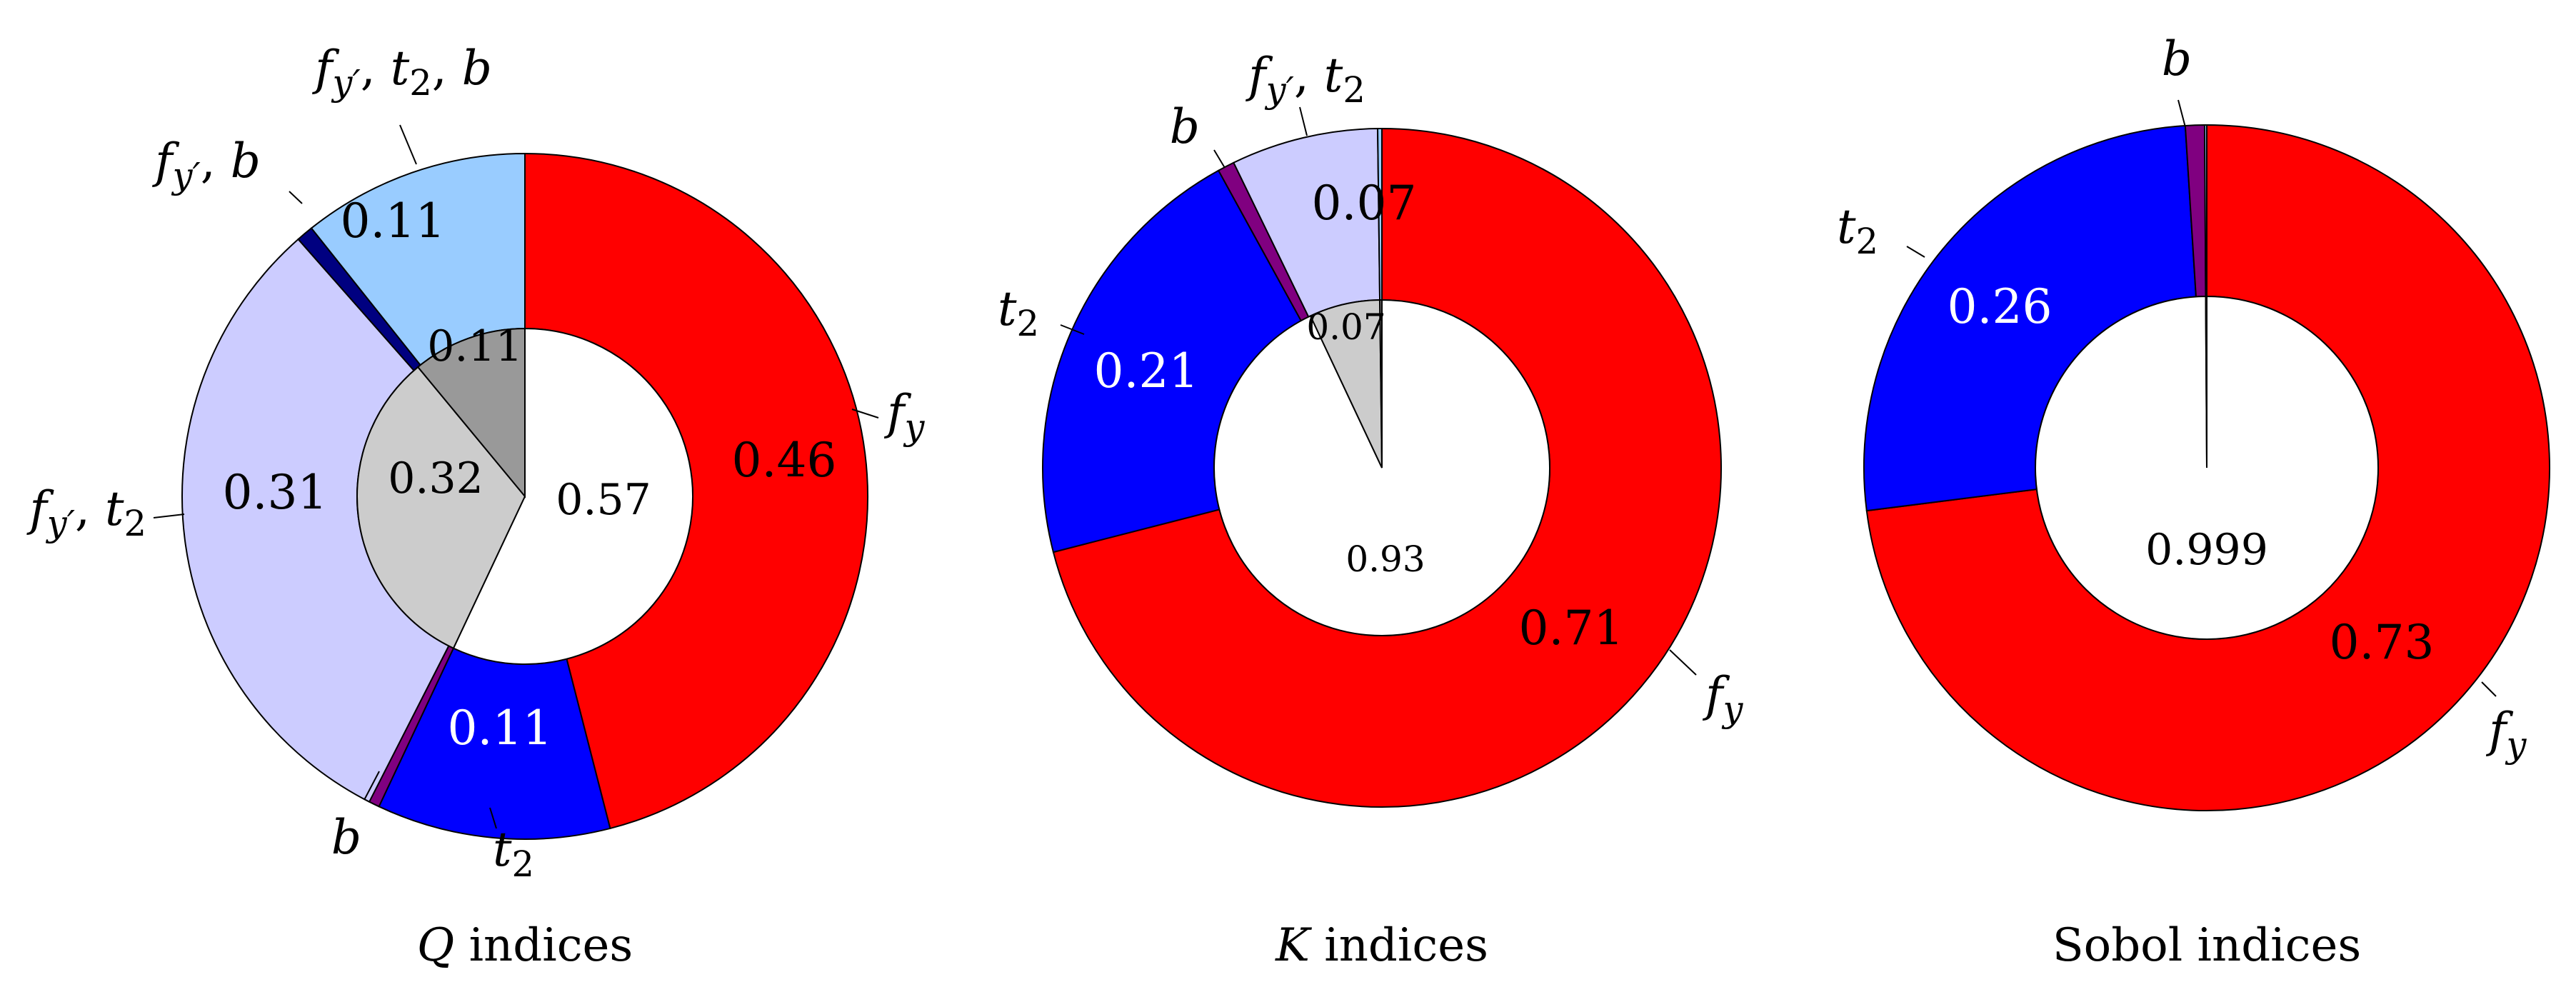  What do you see at coordinates (1146, 371) in the screenshot?
I see `value-label-2: 0.21` at bounding box center [1146, 371].